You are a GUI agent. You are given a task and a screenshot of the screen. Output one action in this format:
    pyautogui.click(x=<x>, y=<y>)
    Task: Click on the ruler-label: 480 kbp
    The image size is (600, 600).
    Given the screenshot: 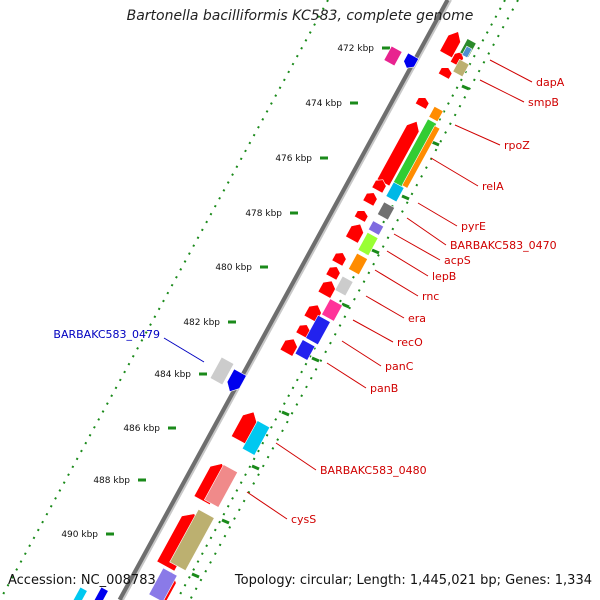 What is the action you would take?
    pyautogui.click(x=233, y=268)
    